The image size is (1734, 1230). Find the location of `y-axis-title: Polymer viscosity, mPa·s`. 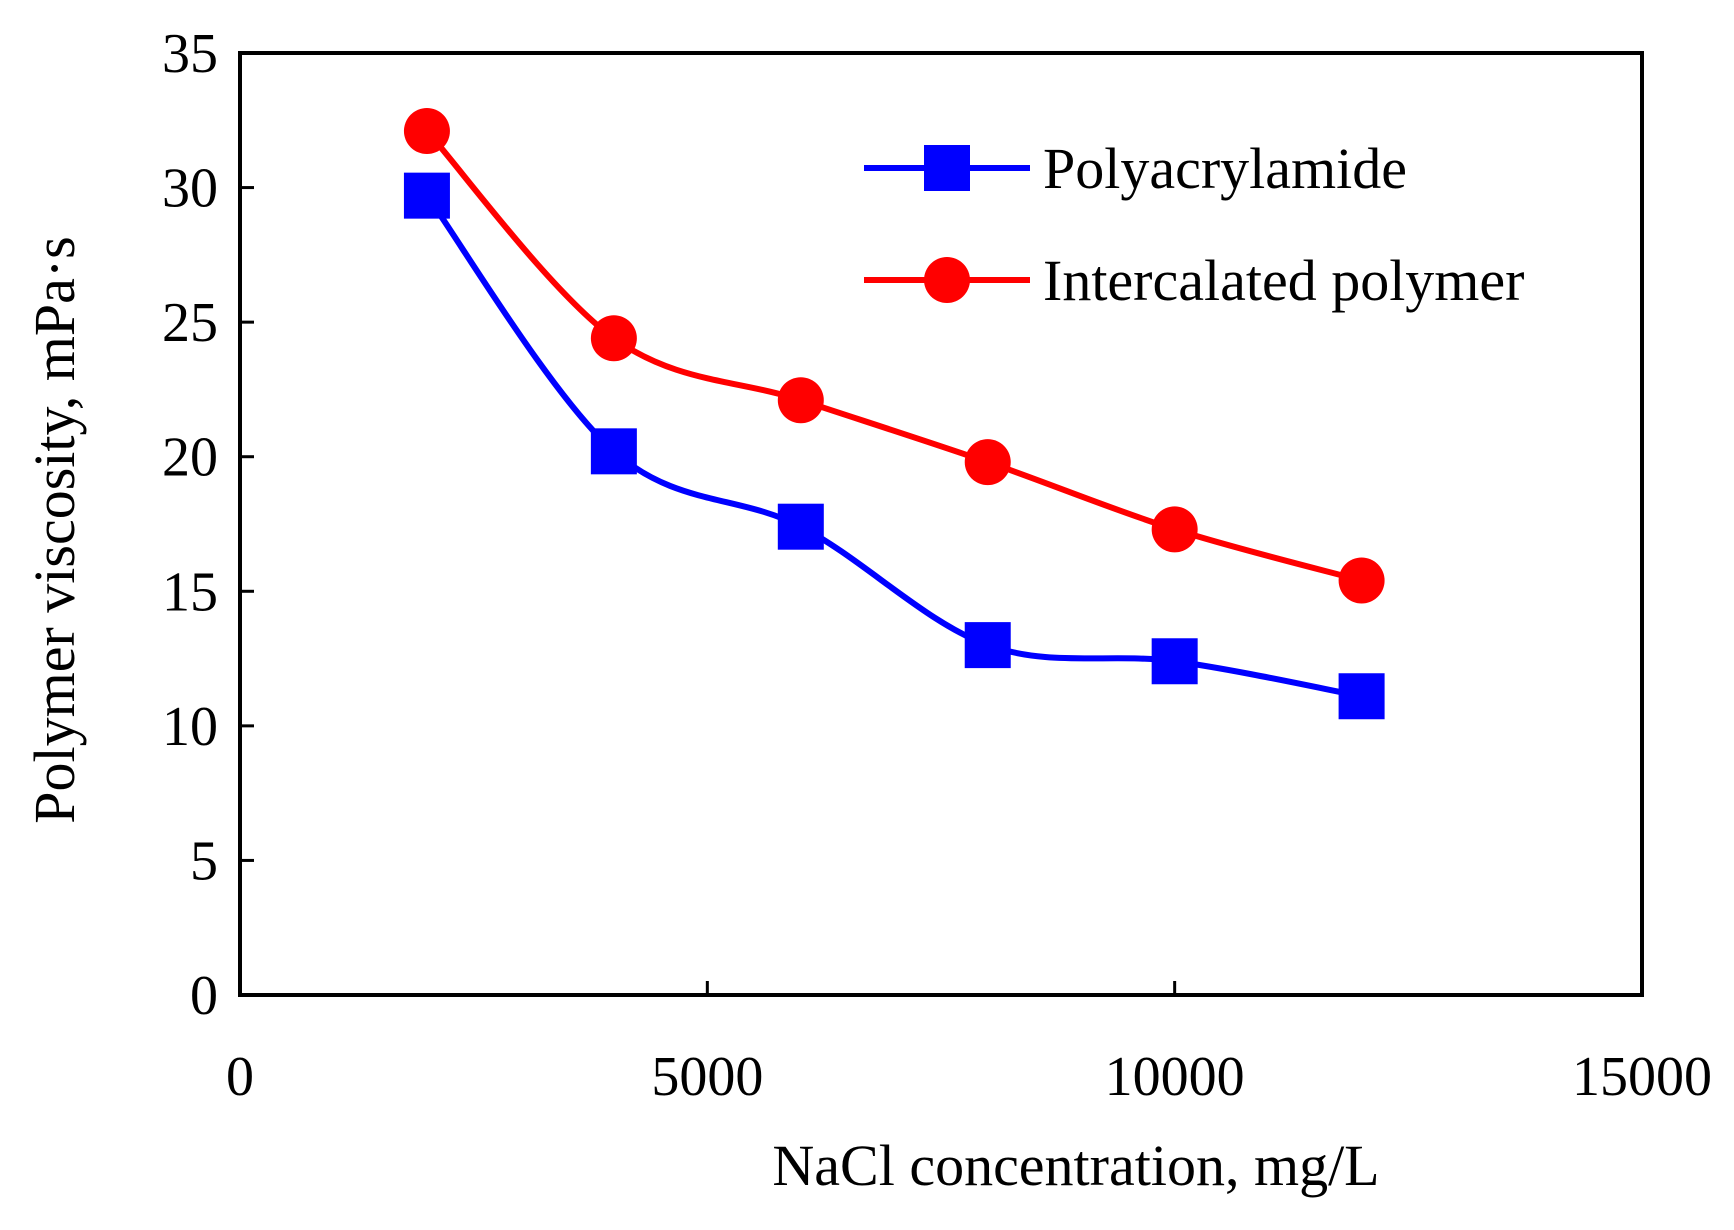

y-axis-title: Polymer viscosity, mPa·s is located at coordinates (54, 530).